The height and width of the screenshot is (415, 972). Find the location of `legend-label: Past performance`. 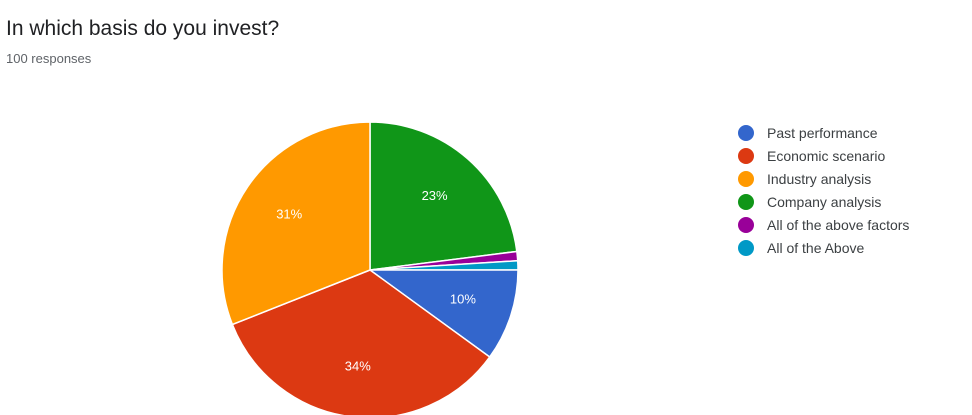

legend-label: Past performance is located at coordinates (822, 132).